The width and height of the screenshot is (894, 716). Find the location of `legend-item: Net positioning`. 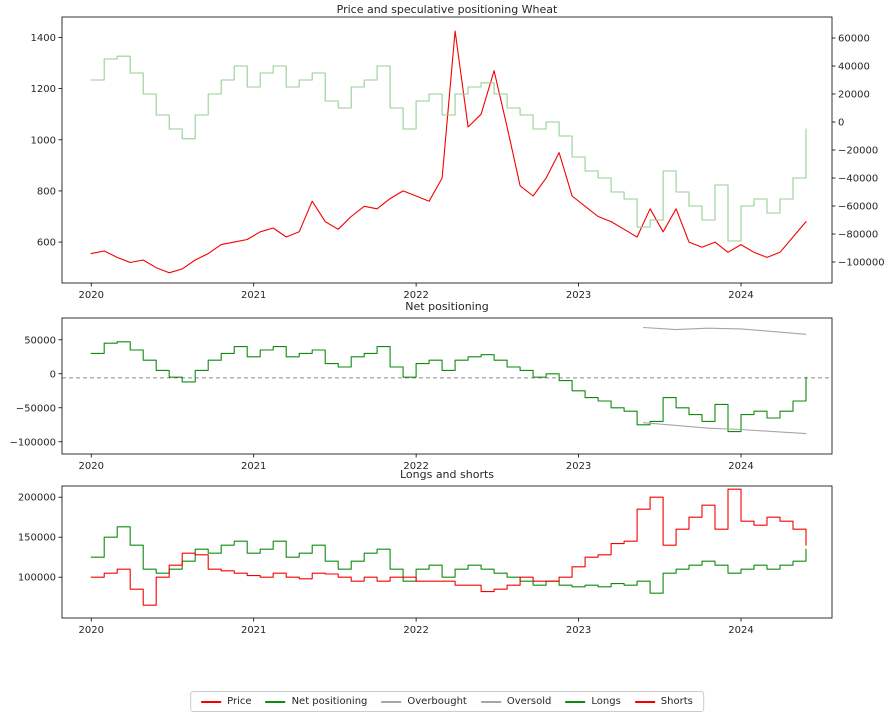

legend-item: Net positioning is located at coordinates (316, 701).